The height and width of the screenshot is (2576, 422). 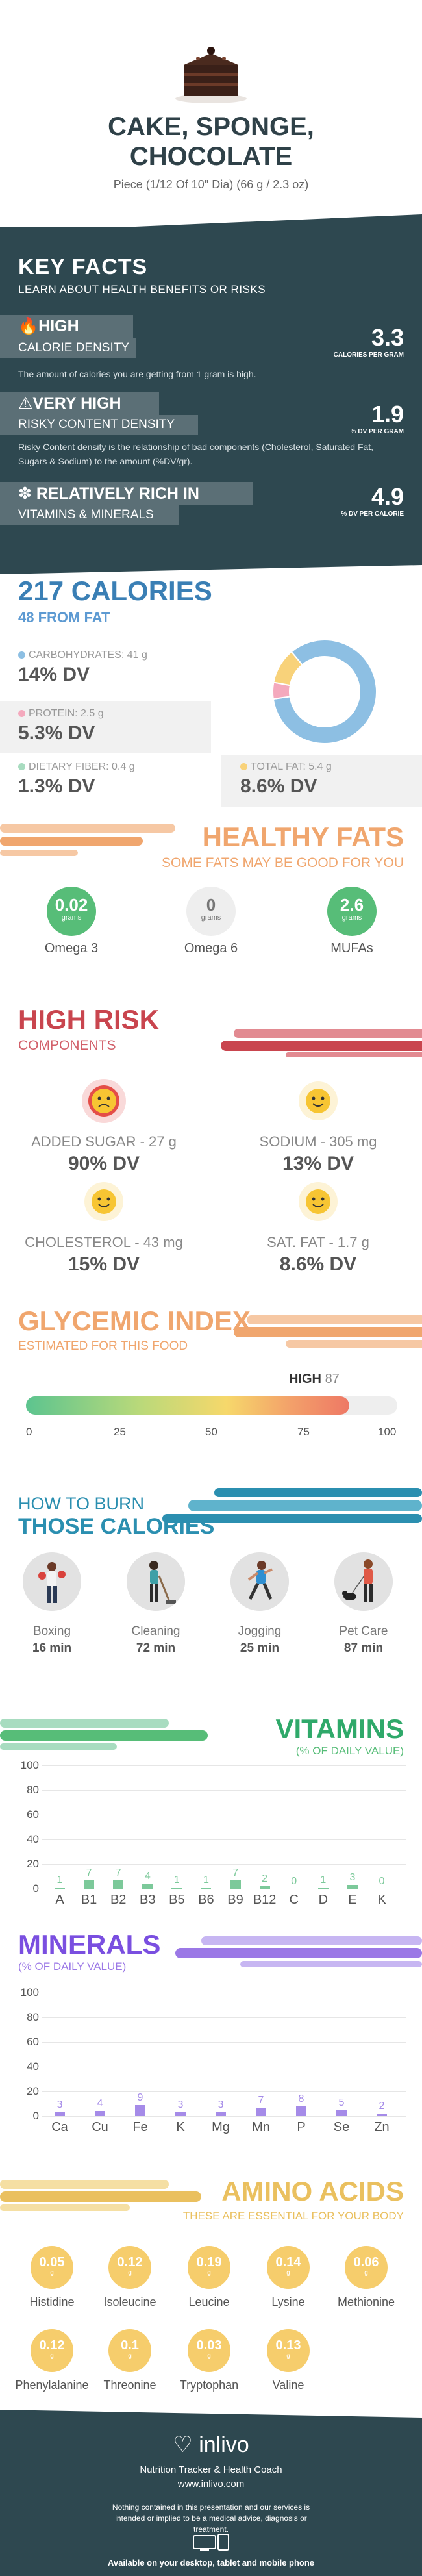 I want to click on jogging-icon, so click(x=259, y=1581).